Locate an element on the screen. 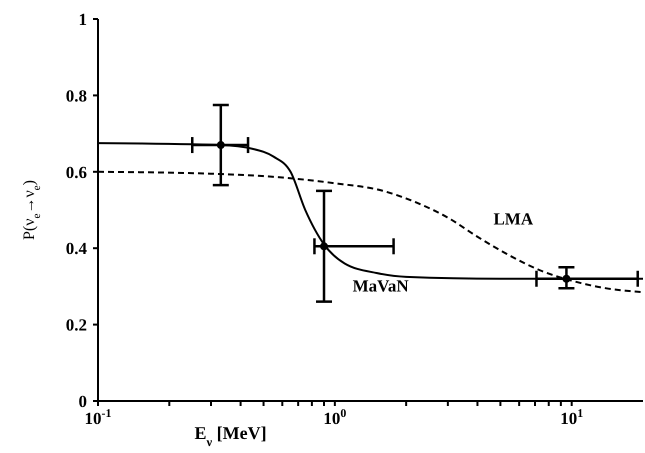  y-tick-label: 0.4 is located at coordinates (77, 248).